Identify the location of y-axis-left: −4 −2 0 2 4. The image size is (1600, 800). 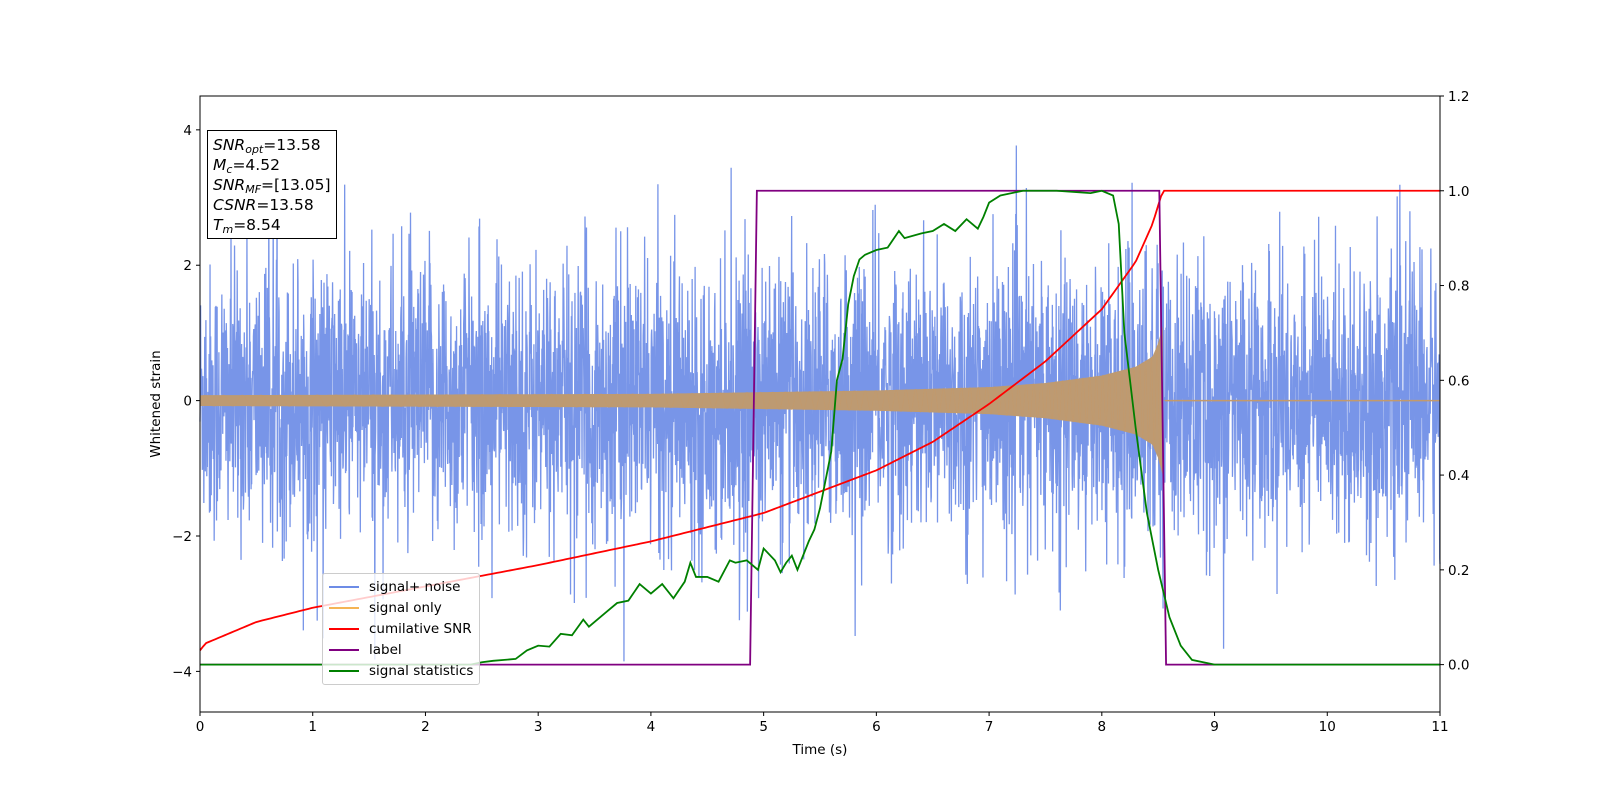
(186, 401).